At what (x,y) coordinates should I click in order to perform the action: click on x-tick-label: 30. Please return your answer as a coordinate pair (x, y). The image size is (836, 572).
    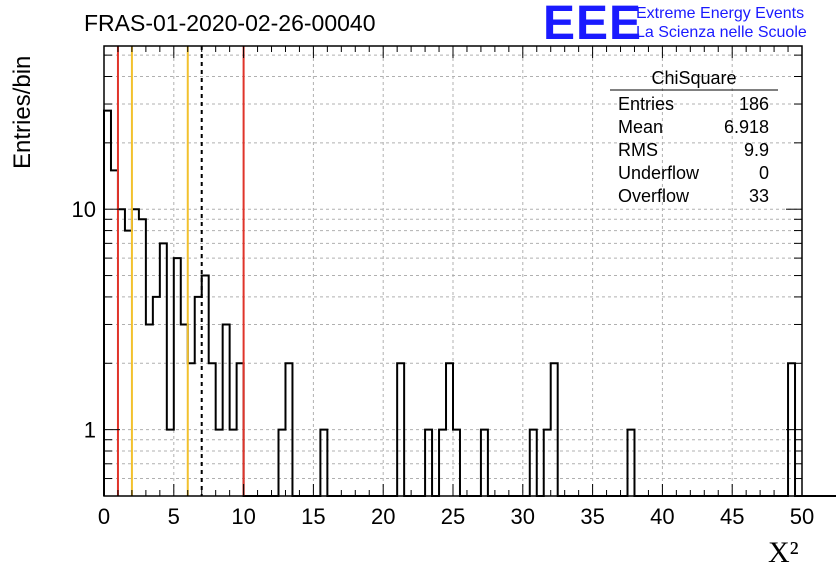
    Looking at the image, I should click on (523, 516).